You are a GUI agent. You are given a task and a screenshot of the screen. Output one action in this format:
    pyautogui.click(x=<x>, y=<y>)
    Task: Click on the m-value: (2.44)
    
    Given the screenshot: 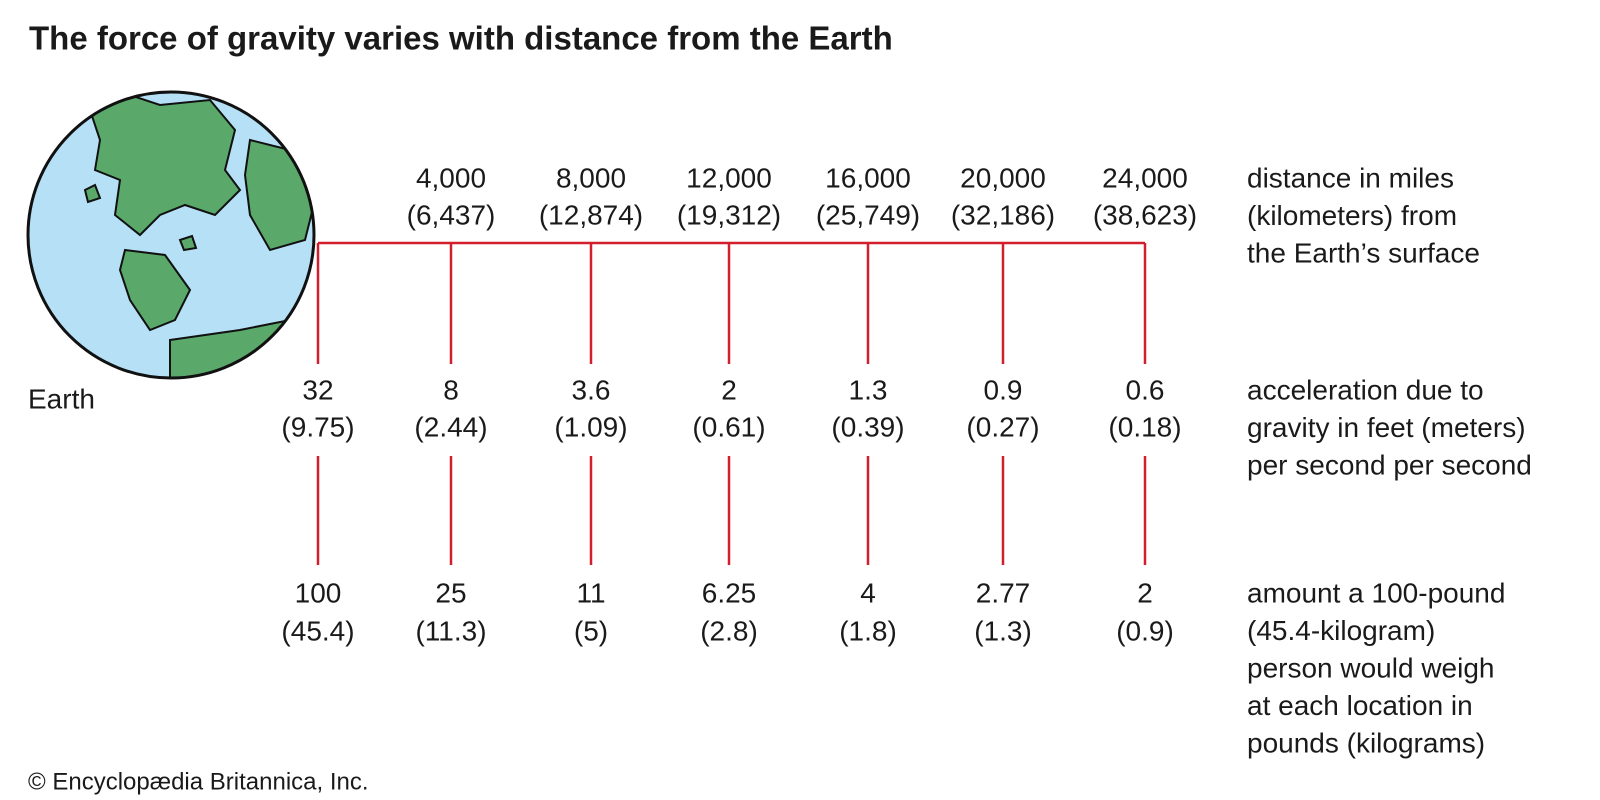 What is the action you would take?
    pyautogui.click(x=450, y=426)
    